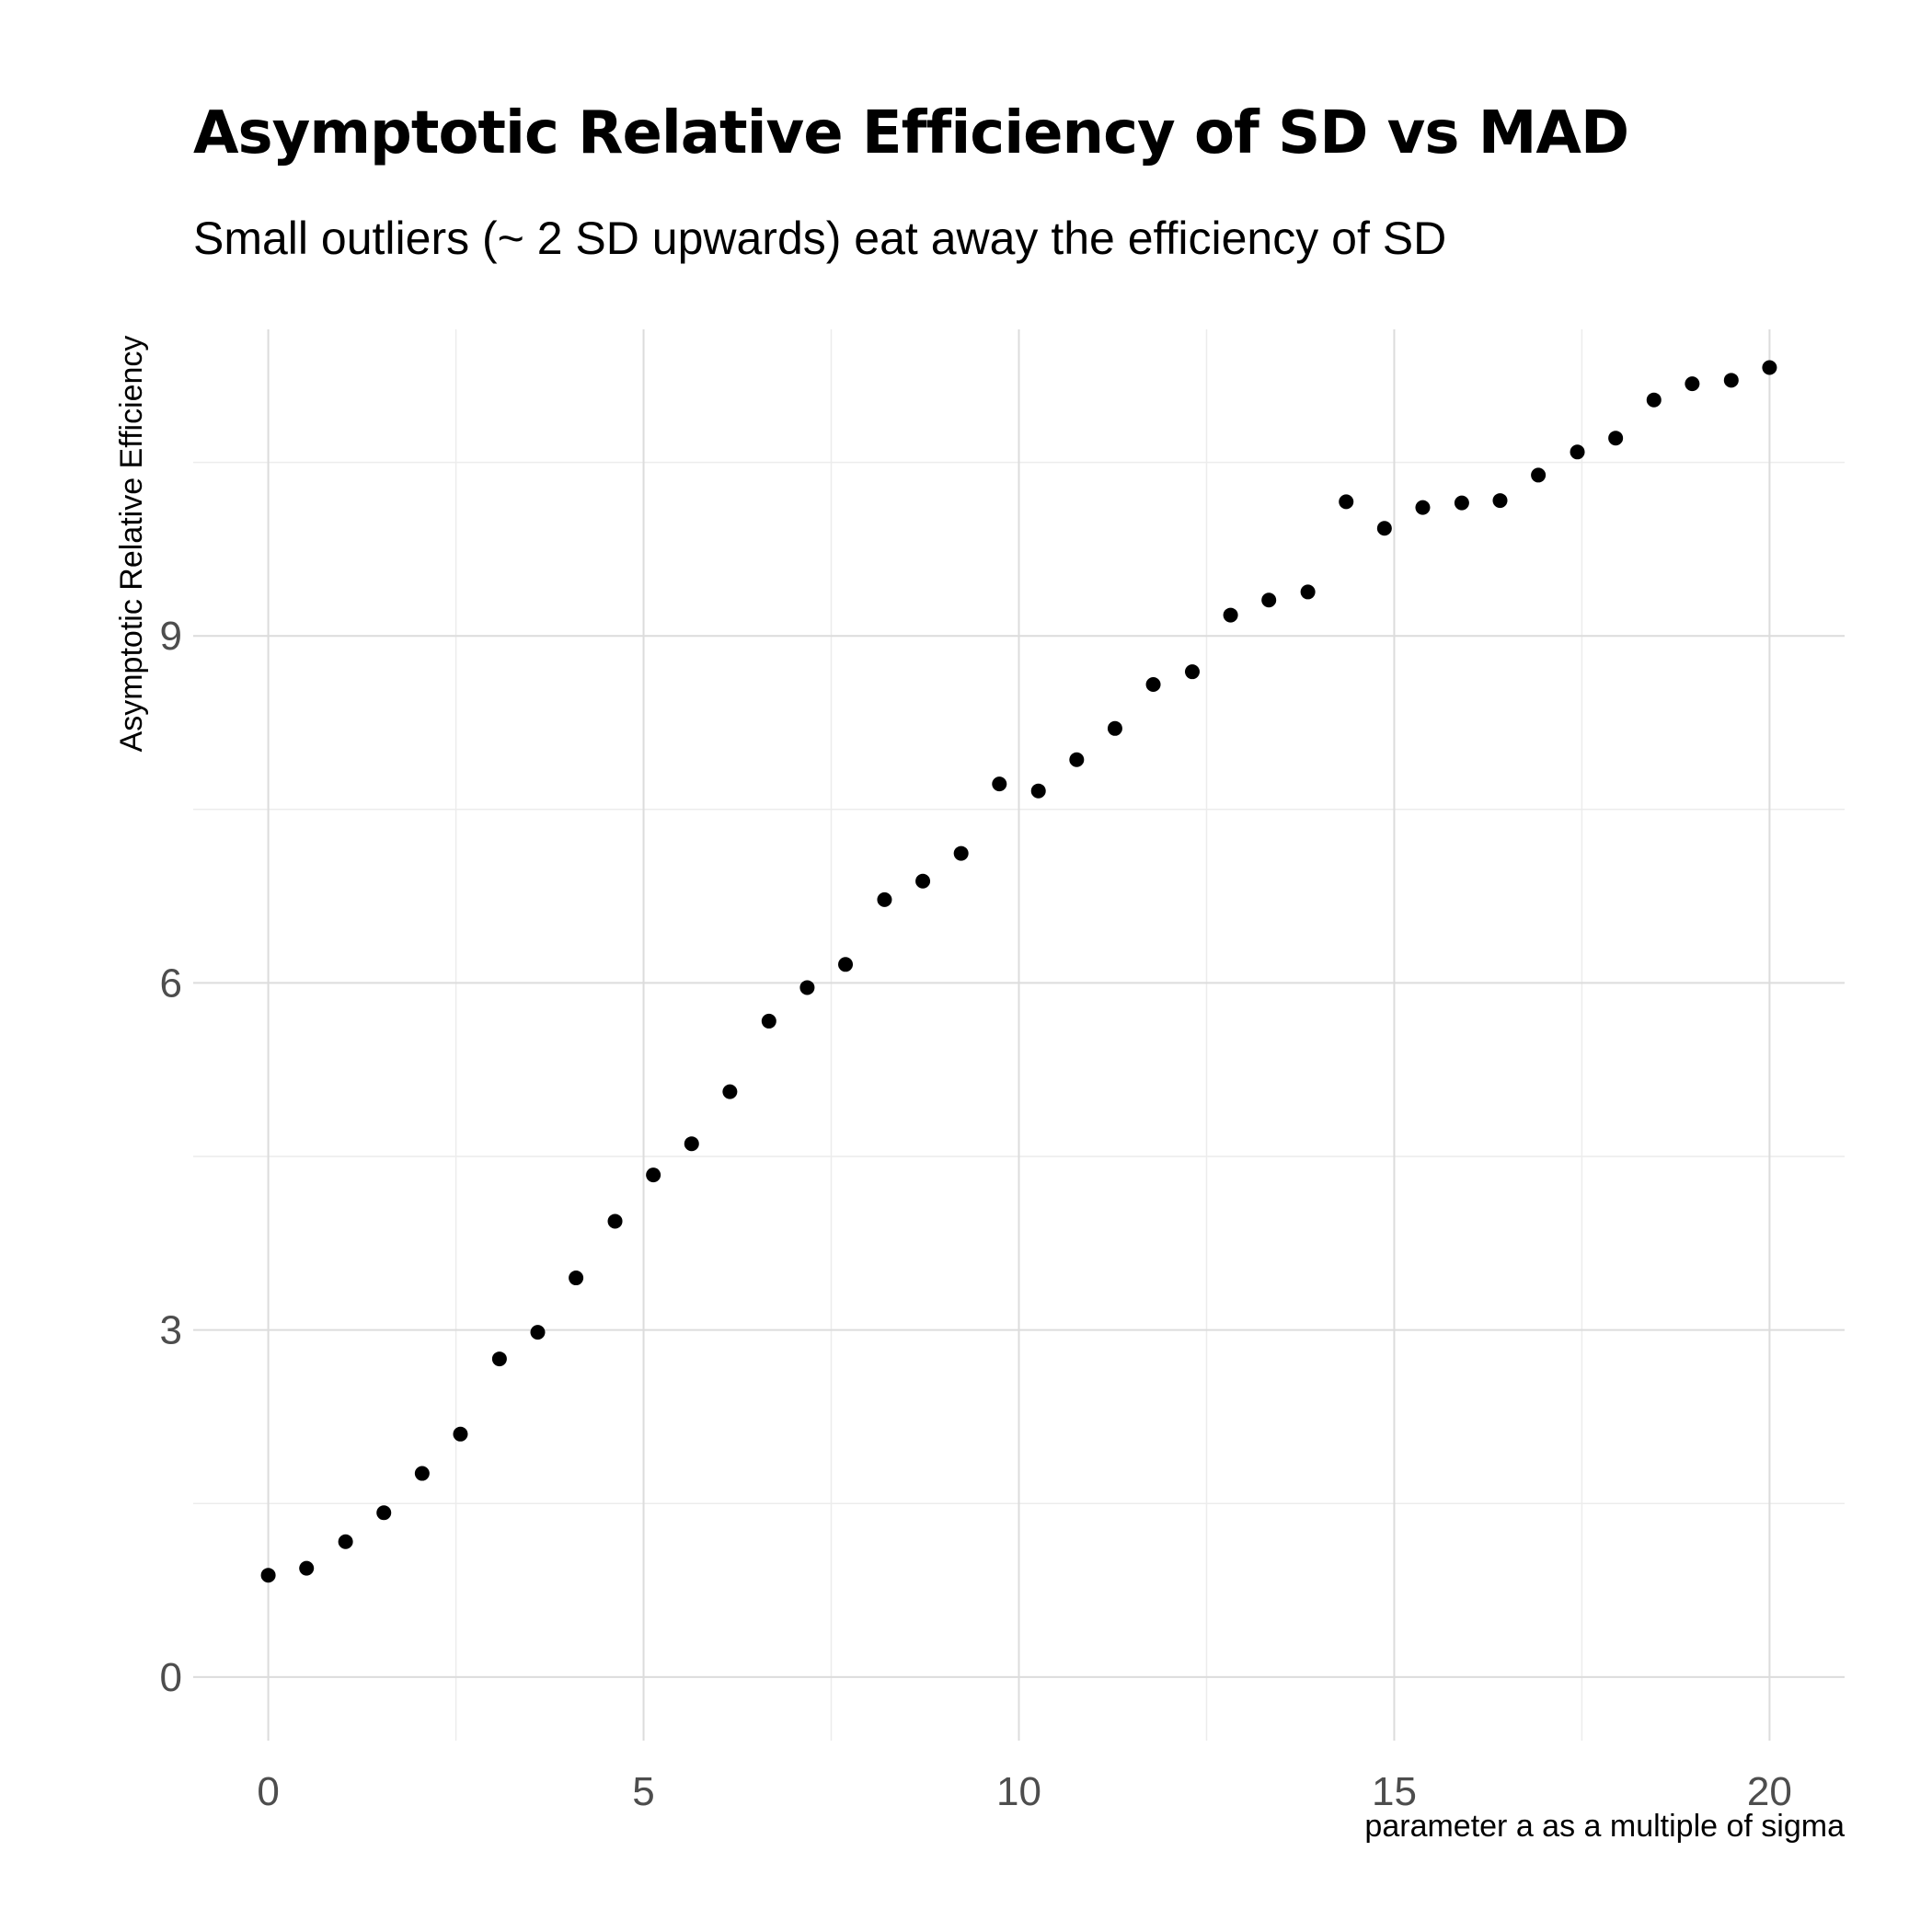 The width and height of the screenshot is (1932, 1932). What do you see at coordinates (171, 1330) in the screenshot?
I see `y-tick-label: 3` at bounding box center [171, 1330].